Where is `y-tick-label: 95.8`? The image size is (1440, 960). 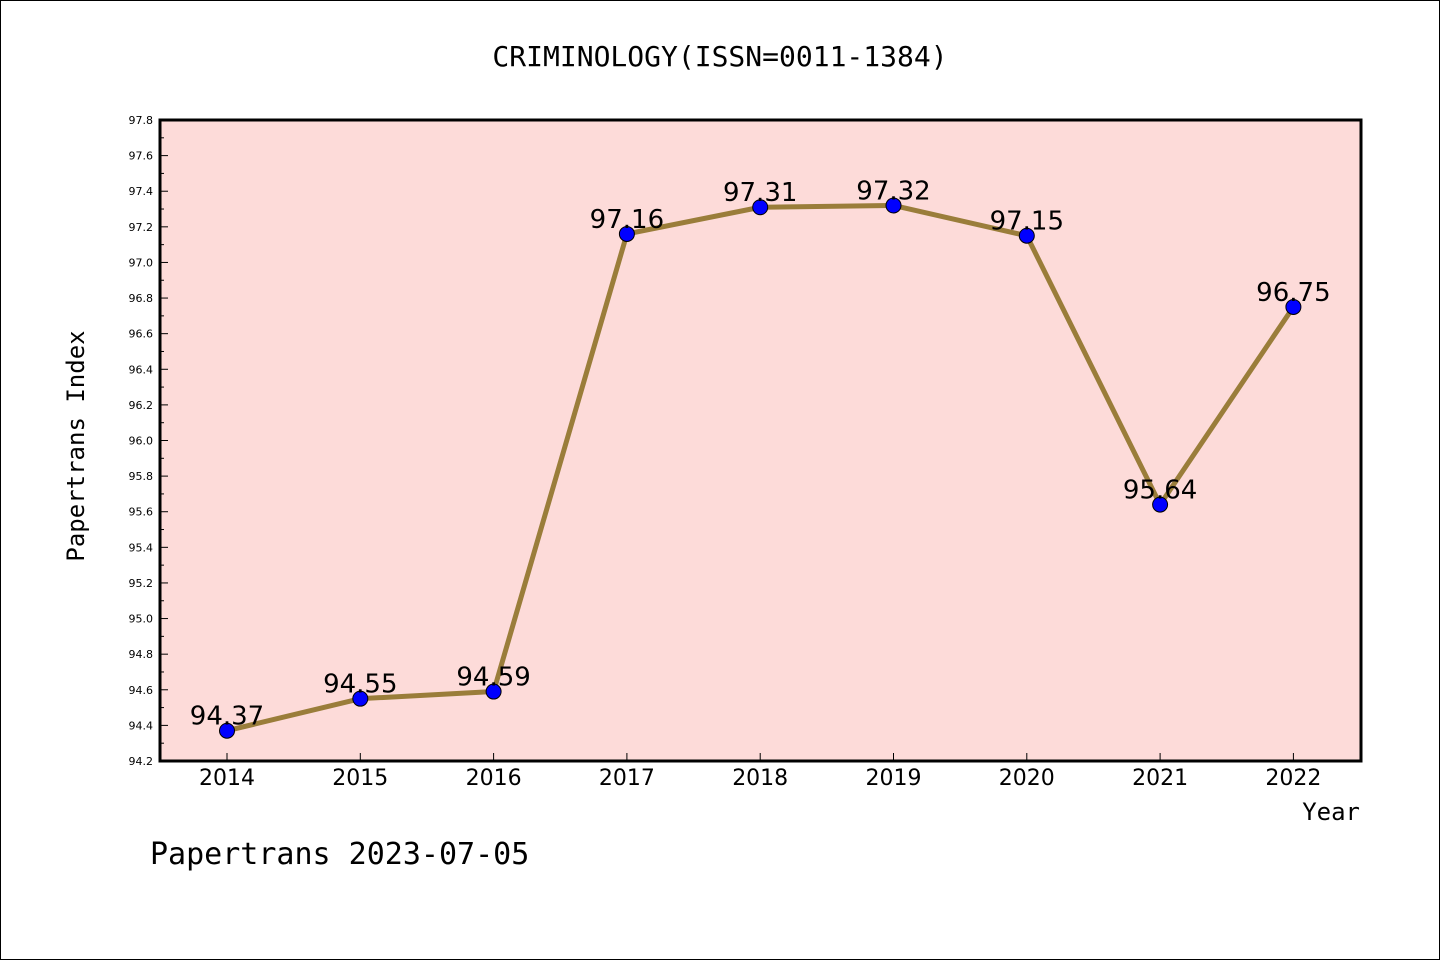 y-tick-label: 95.8 is located at coordinates (141, 476).